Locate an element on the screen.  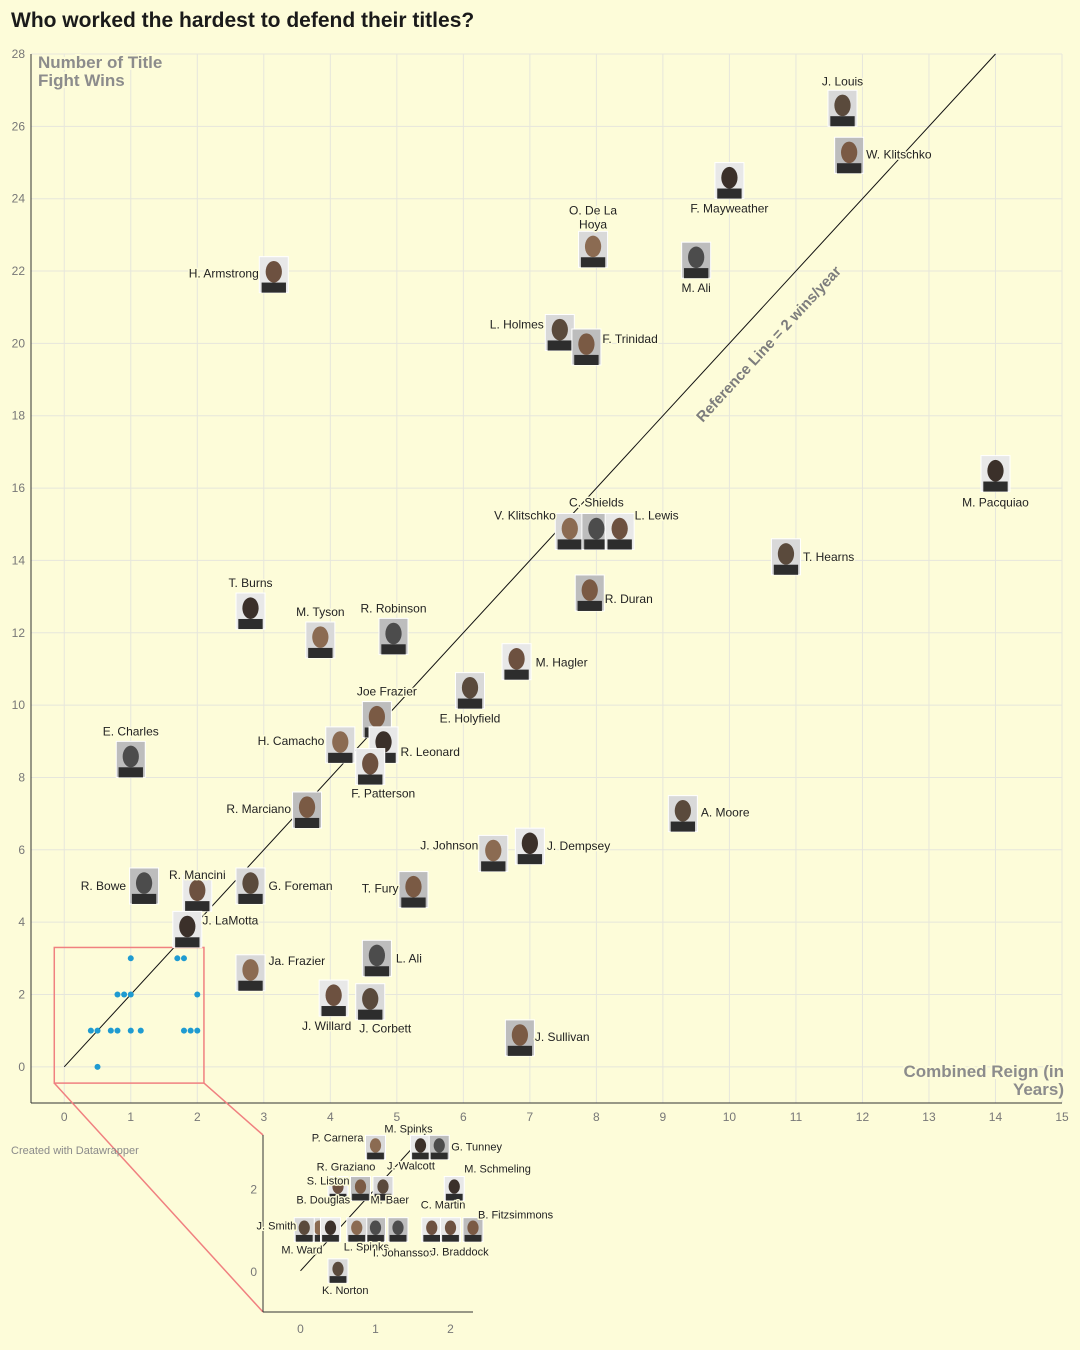
boxer-label: W. Klitschko is located at coordinates (899, 154).